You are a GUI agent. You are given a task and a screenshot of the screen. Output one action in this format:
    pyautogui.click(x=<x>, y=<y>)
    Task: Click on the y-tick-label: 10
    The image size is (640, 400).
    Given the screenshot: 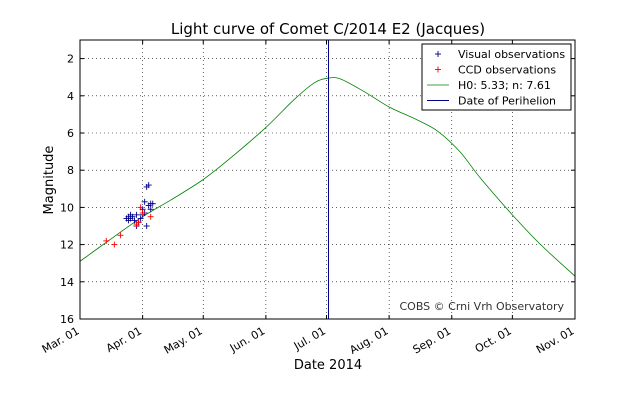 What is the action you would take?
    pyautogui.click(x=67, y=207)
    